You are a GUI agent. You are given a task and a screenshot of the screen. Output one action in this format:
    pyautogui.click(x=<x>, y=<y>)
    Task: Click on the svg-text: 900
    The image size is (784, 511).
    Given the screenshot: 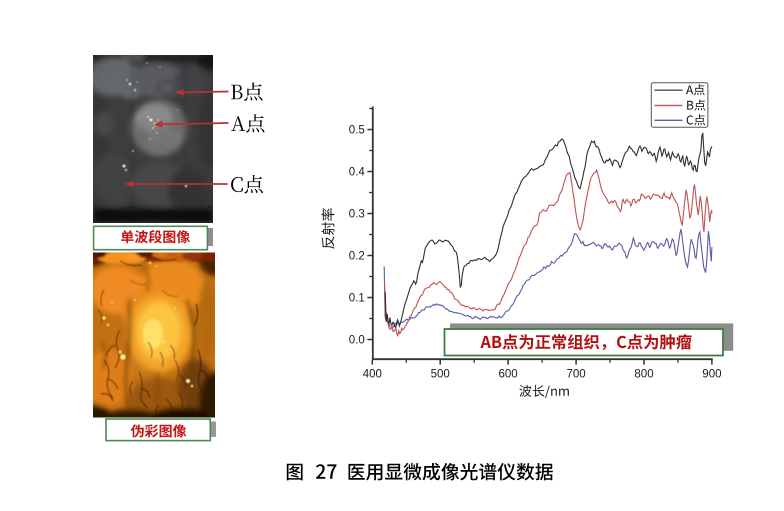 What is the action you would take?
    pyautogui.click(x=711, y=375)
    